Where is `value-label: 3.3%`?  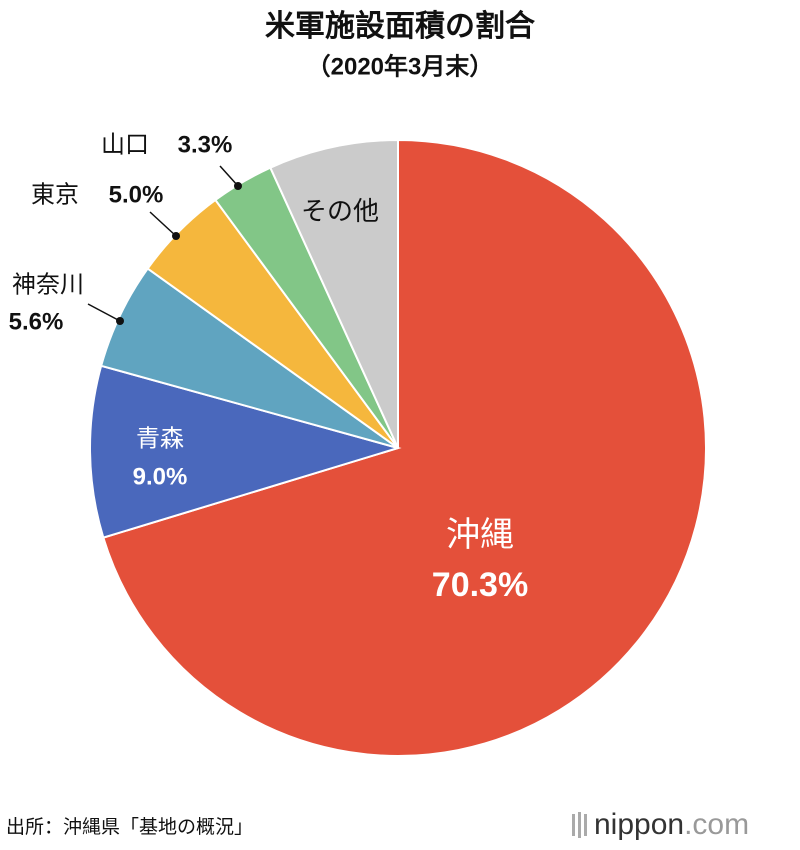
value-label: 3.3% is located at coordinates (205, 144).